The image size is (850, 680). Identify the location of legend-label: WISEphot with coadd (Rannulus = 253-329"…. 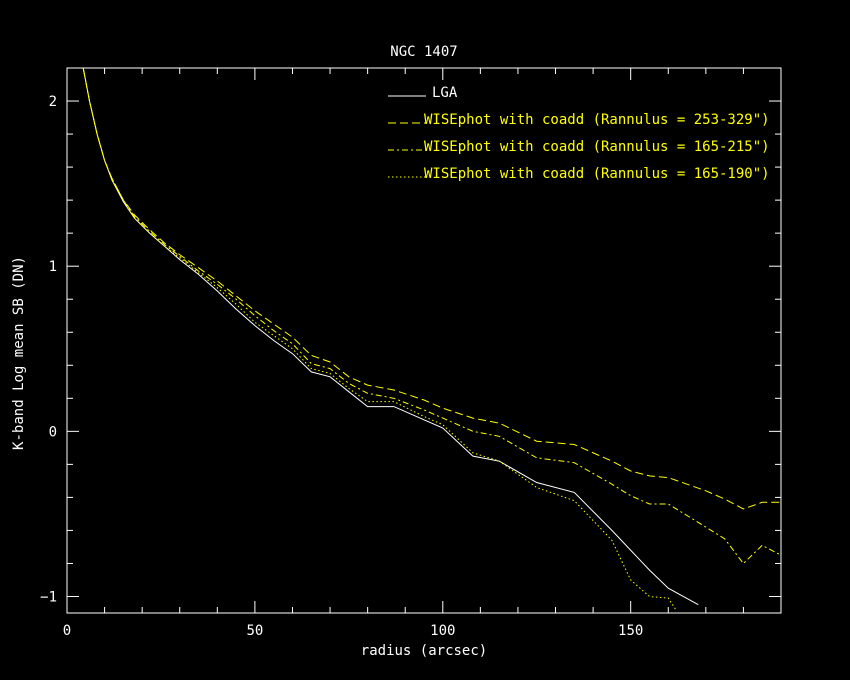
(597, 120).